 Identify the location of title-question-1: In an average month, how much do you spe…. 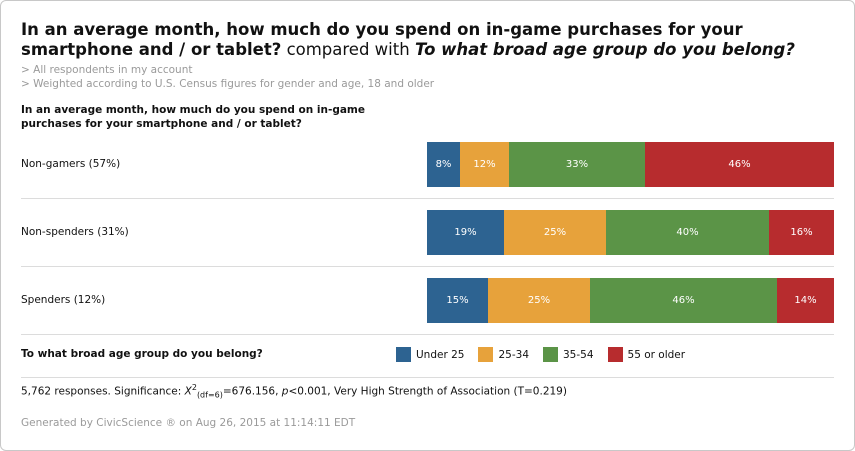
(382, 39).